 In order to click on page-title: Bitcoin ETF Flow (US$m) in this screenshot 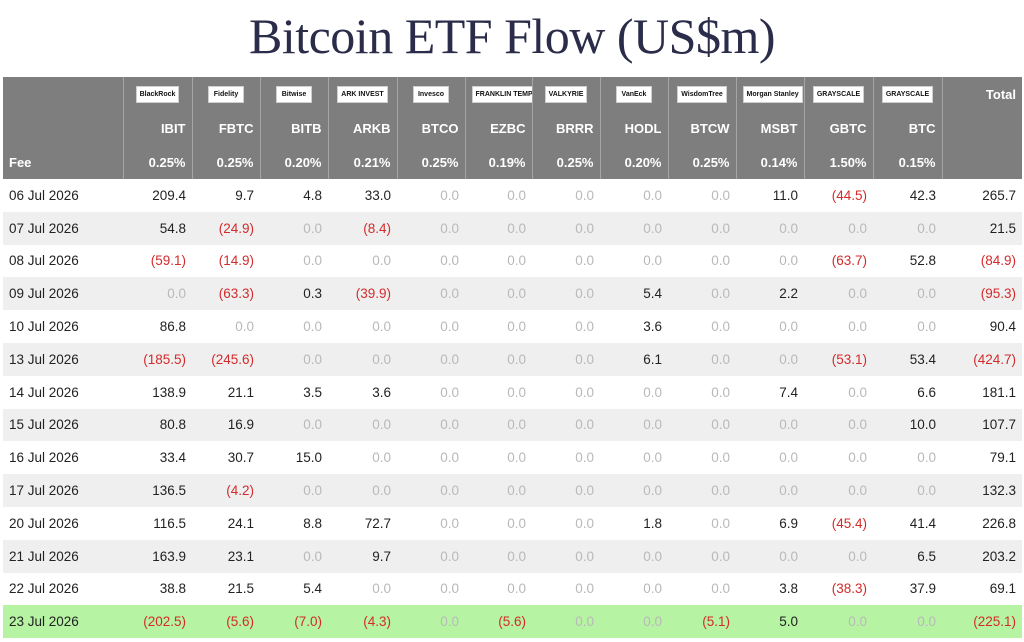, I will do `click(512, 36)`.